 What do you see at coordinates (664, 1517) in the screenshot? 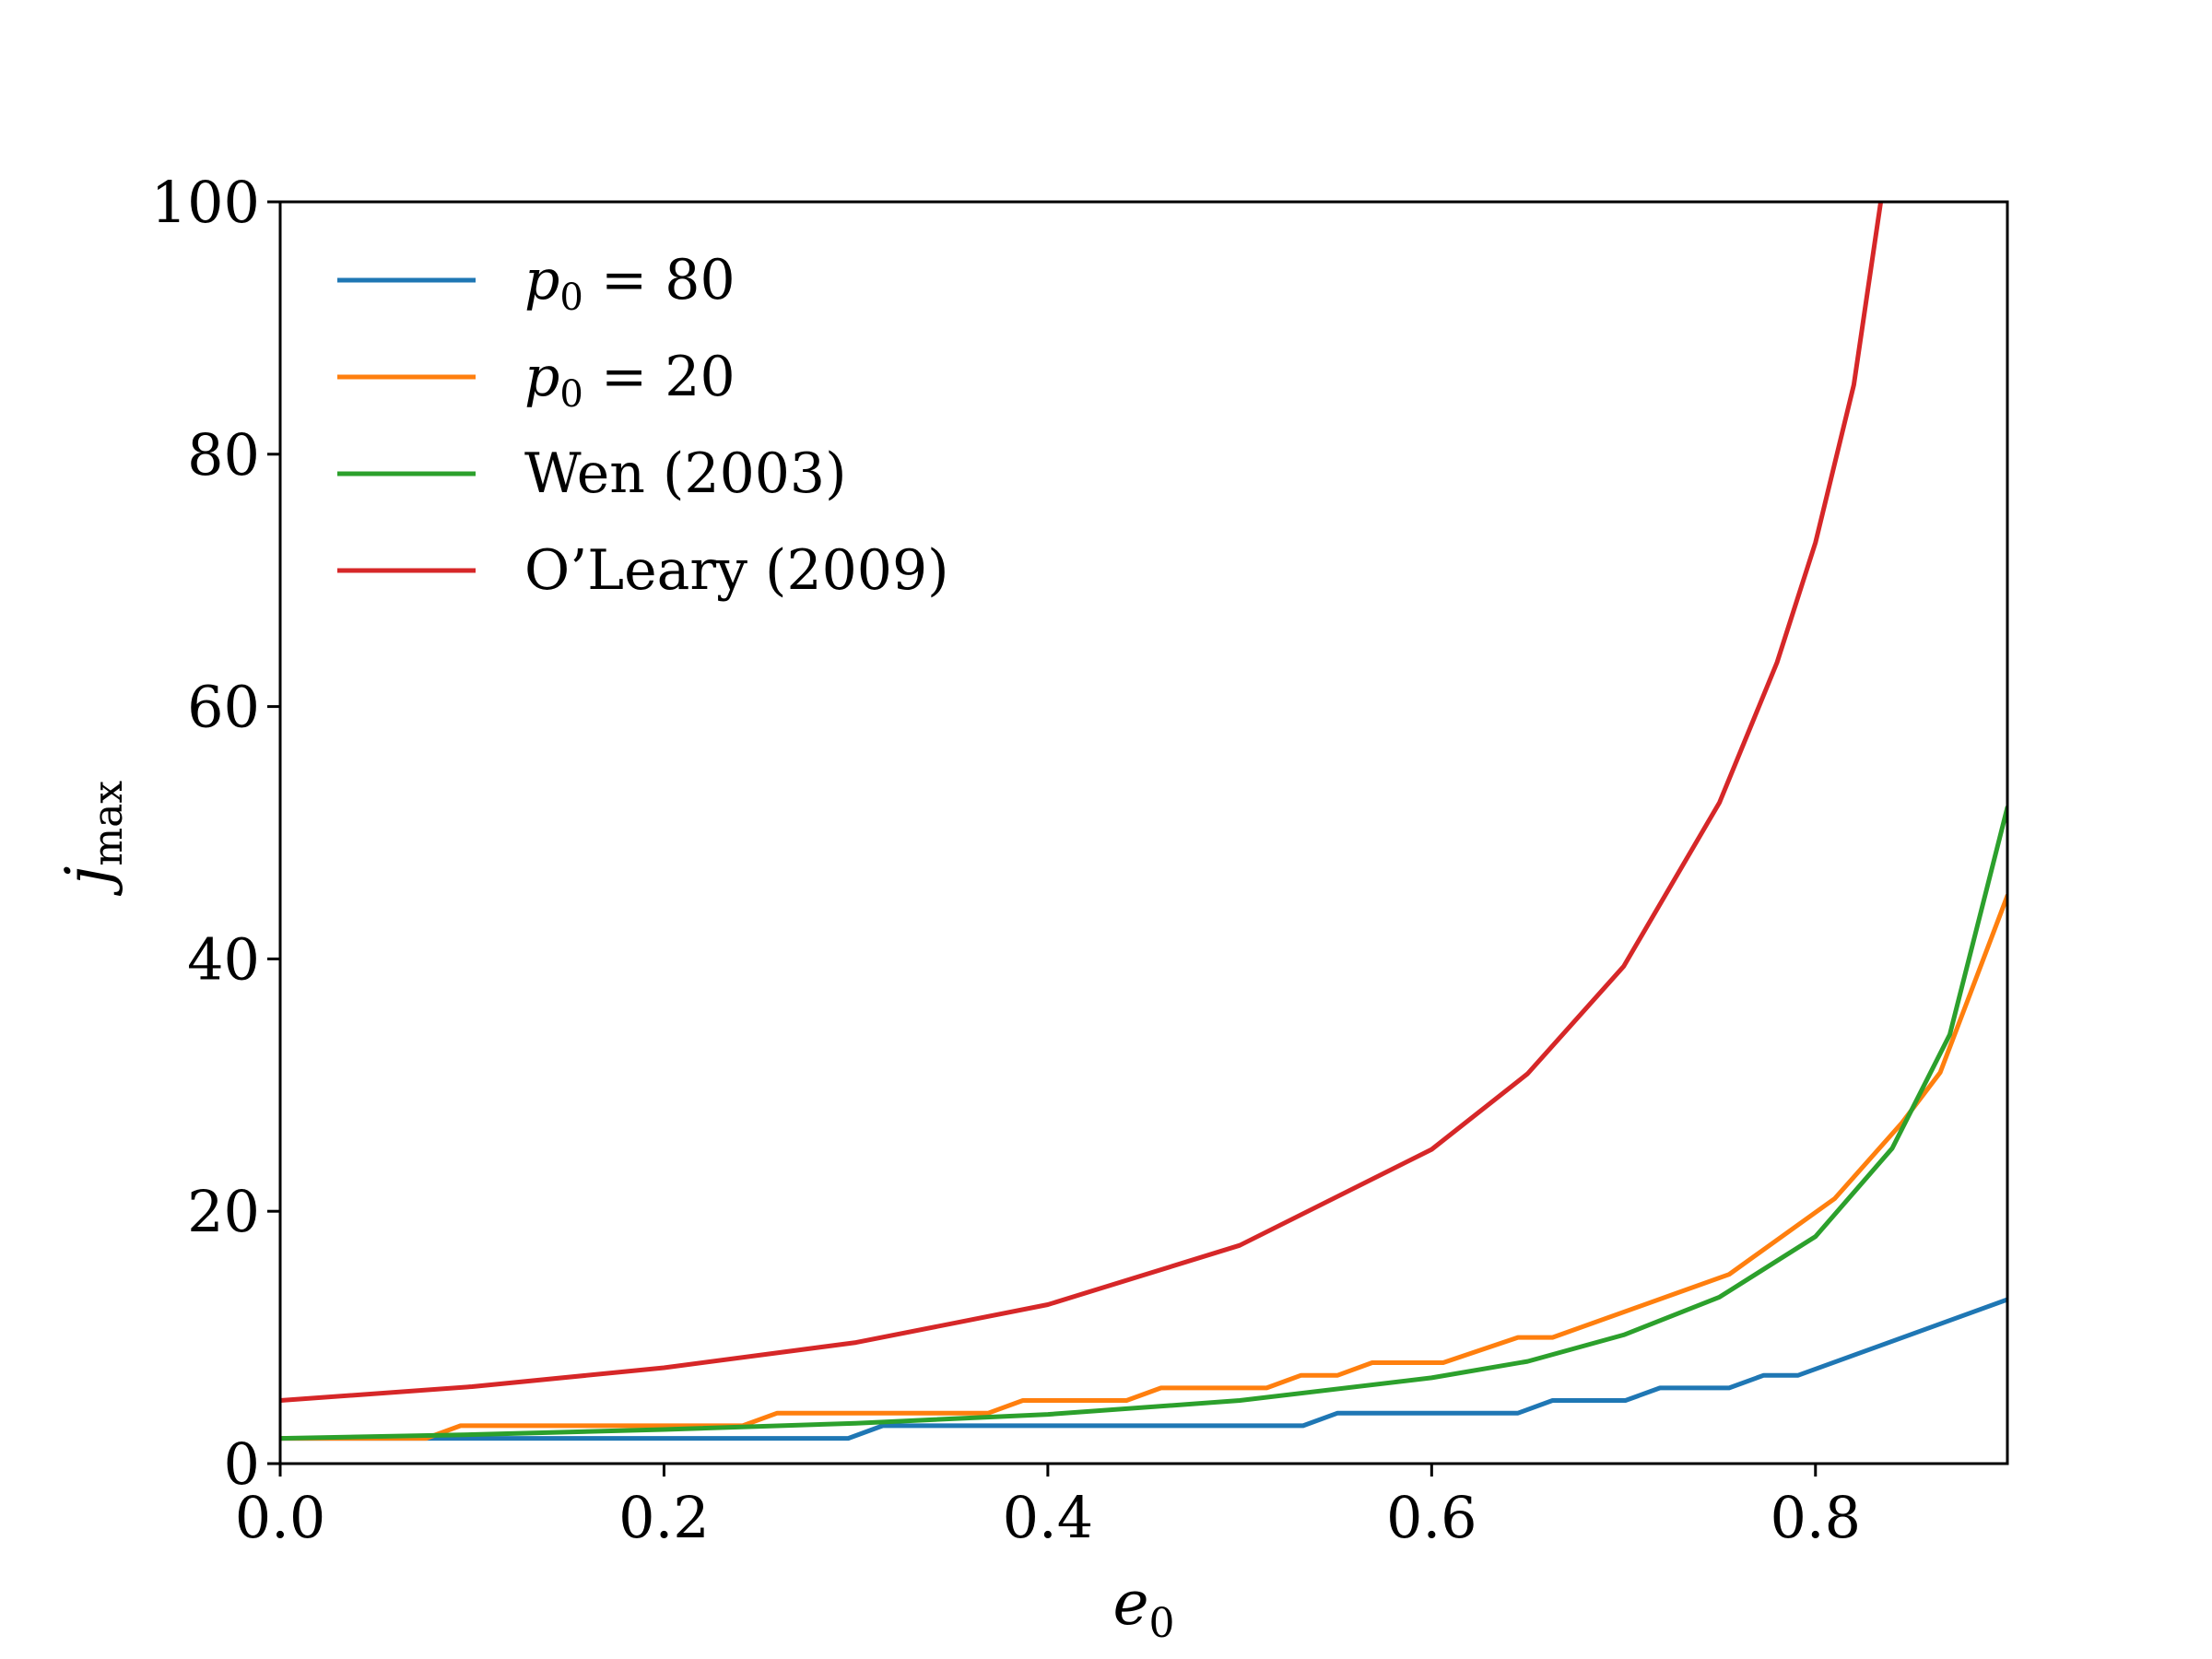
I see `x-tick-label: 0.2` at bounding box center [664, 1517].